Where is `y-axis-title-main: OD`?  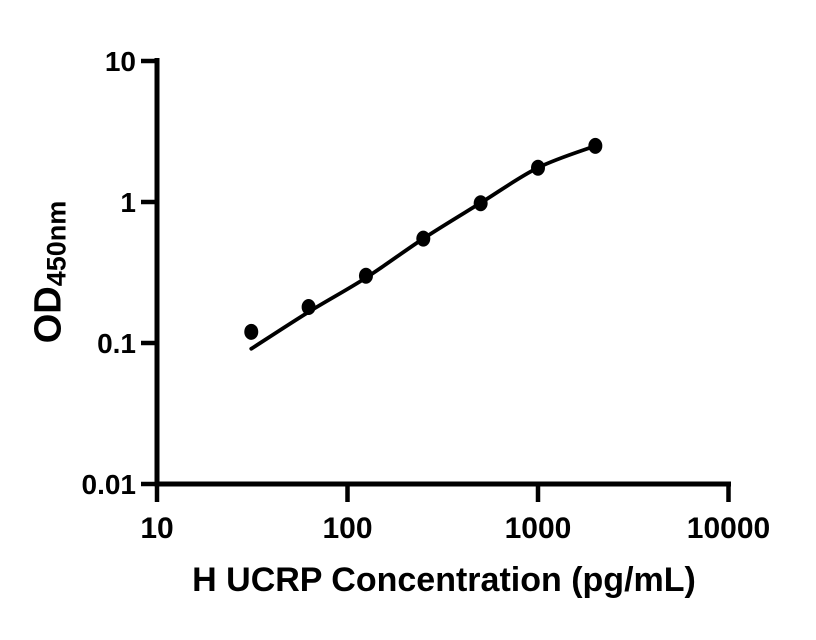 y-axis-title-main: OD is located at coordinates (48, 315).